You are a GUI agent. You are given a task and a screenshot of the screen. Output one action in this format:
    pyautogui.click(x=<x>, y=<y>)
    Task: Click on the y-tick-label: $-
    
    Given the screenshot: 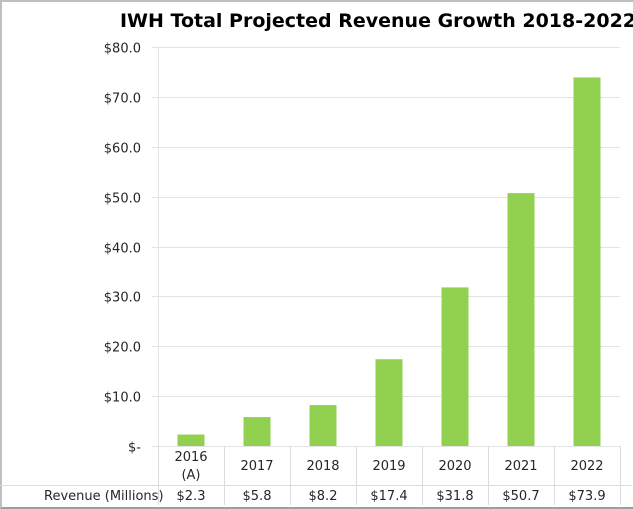 What is the action you would take?
    pyautogui.click(x=134, y=448)
    